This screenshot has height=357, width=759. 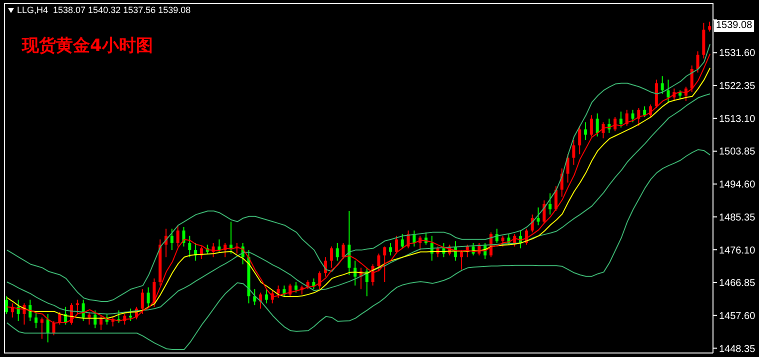 I want to click on y-tick-label: 1448.35, so click(x=737, y=349).